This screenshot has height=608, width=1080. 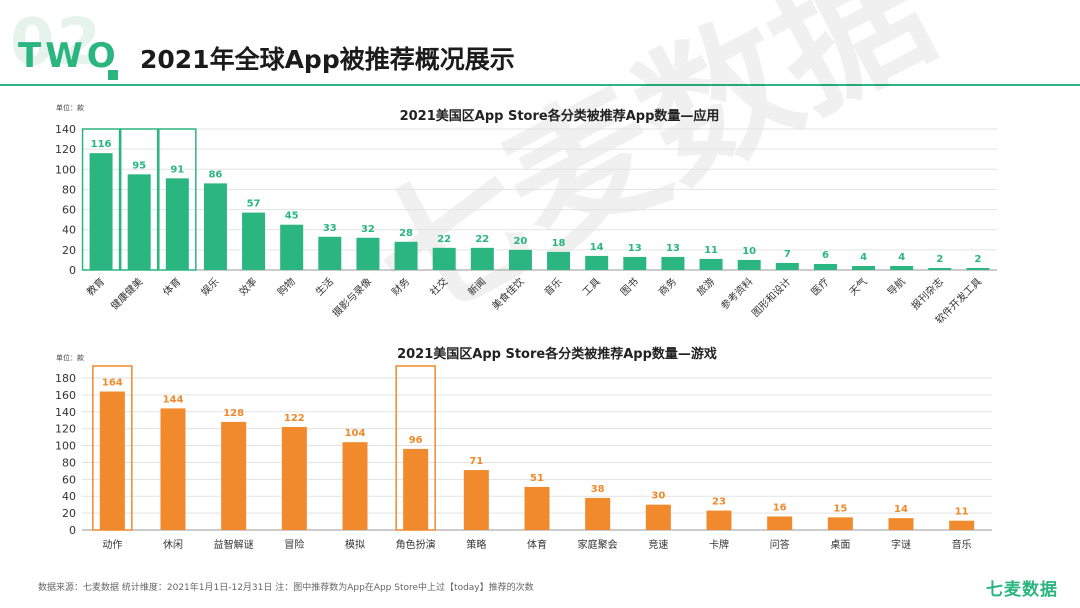 What do you see at coordinates (233, 413) in the screenshot?
I see `chart-1-data-label: 128` at bounding box center [233, 413].